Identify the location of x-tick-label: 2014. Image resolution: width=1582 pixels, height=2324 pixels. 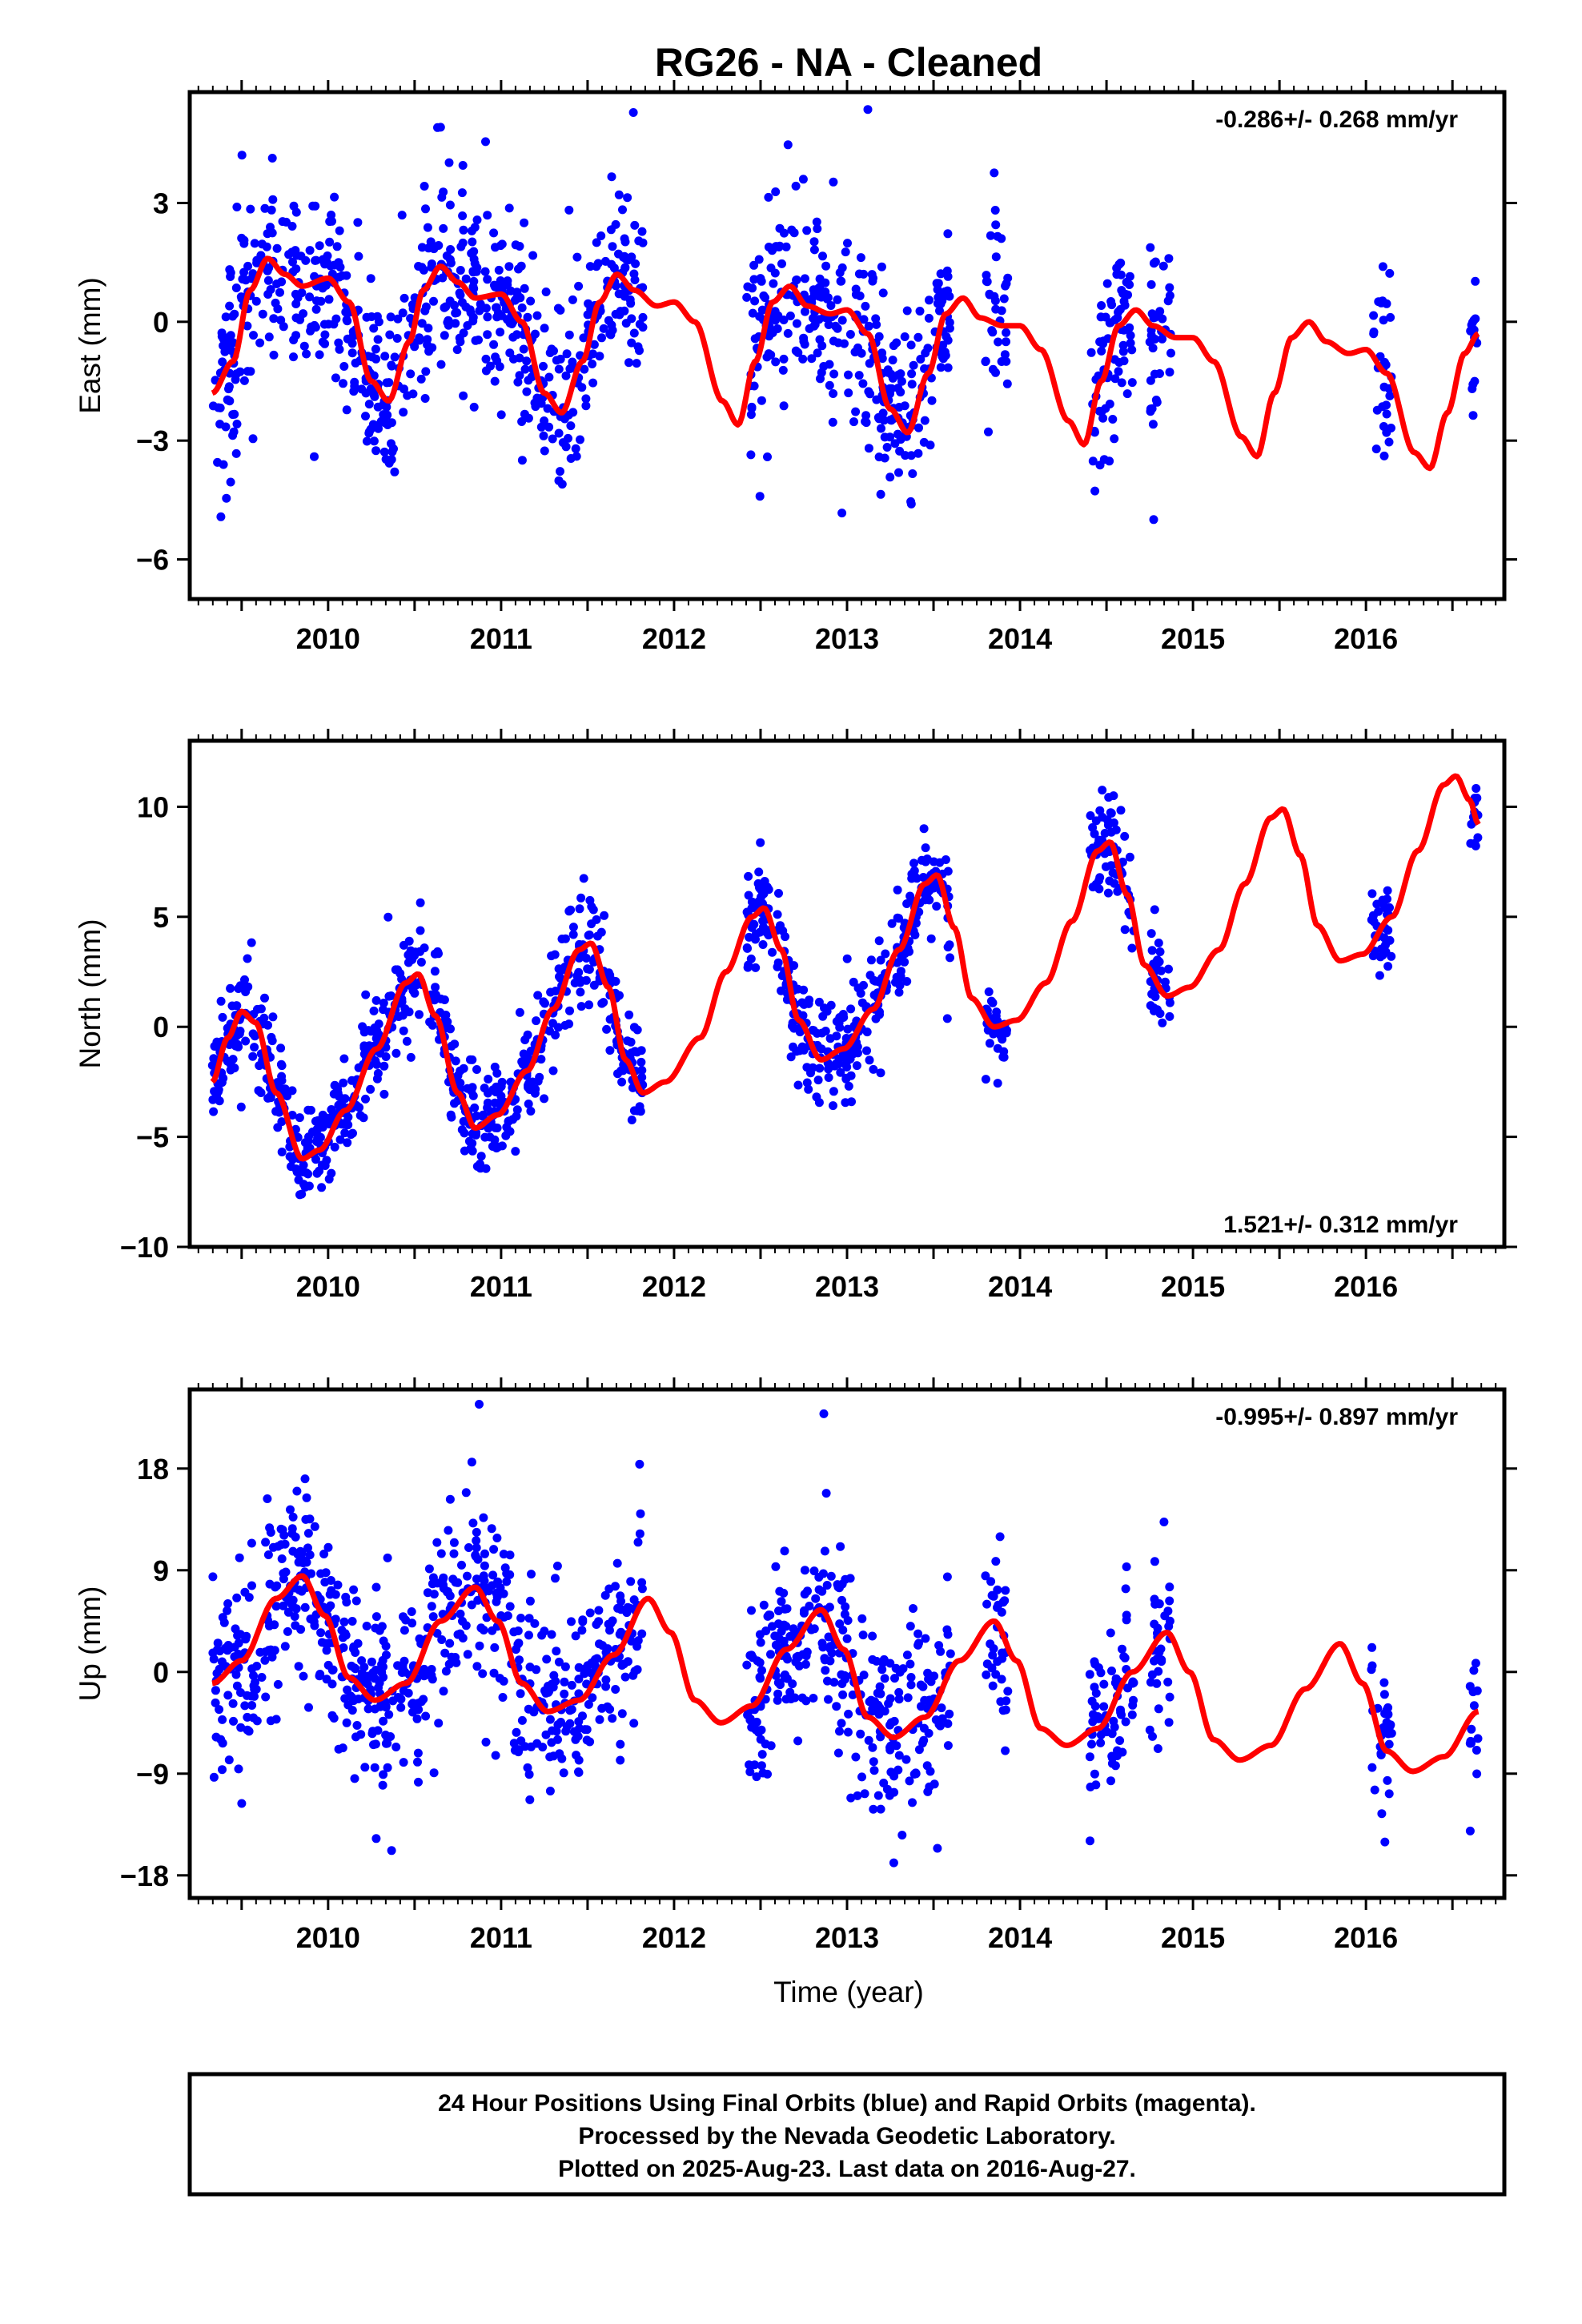
(1020, 1938).